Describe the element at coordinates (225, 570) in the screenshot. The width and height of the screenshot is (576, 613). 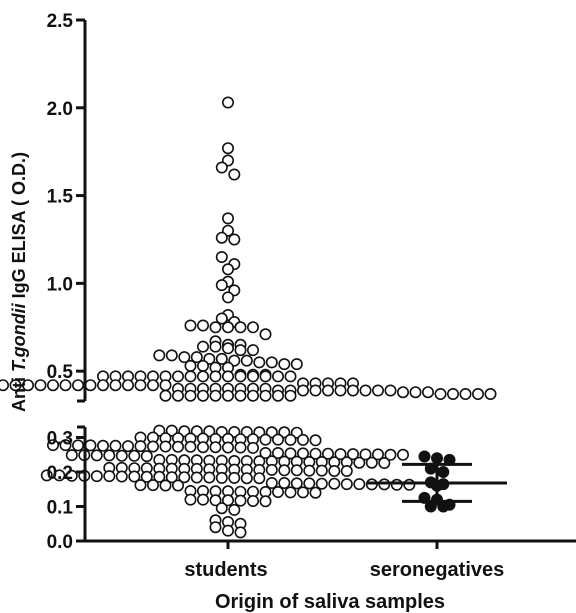
I see `category-label-students: students` at that location.